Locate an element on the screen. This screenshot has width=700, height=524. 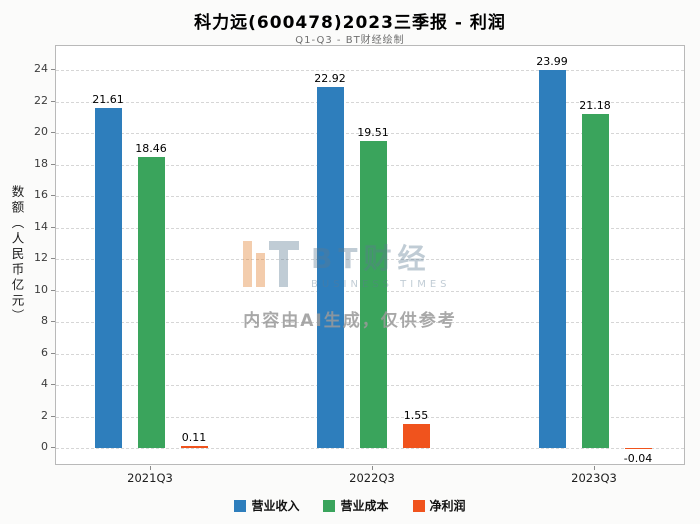
y-tick-label: 10 is located at coordinates (41, 289).